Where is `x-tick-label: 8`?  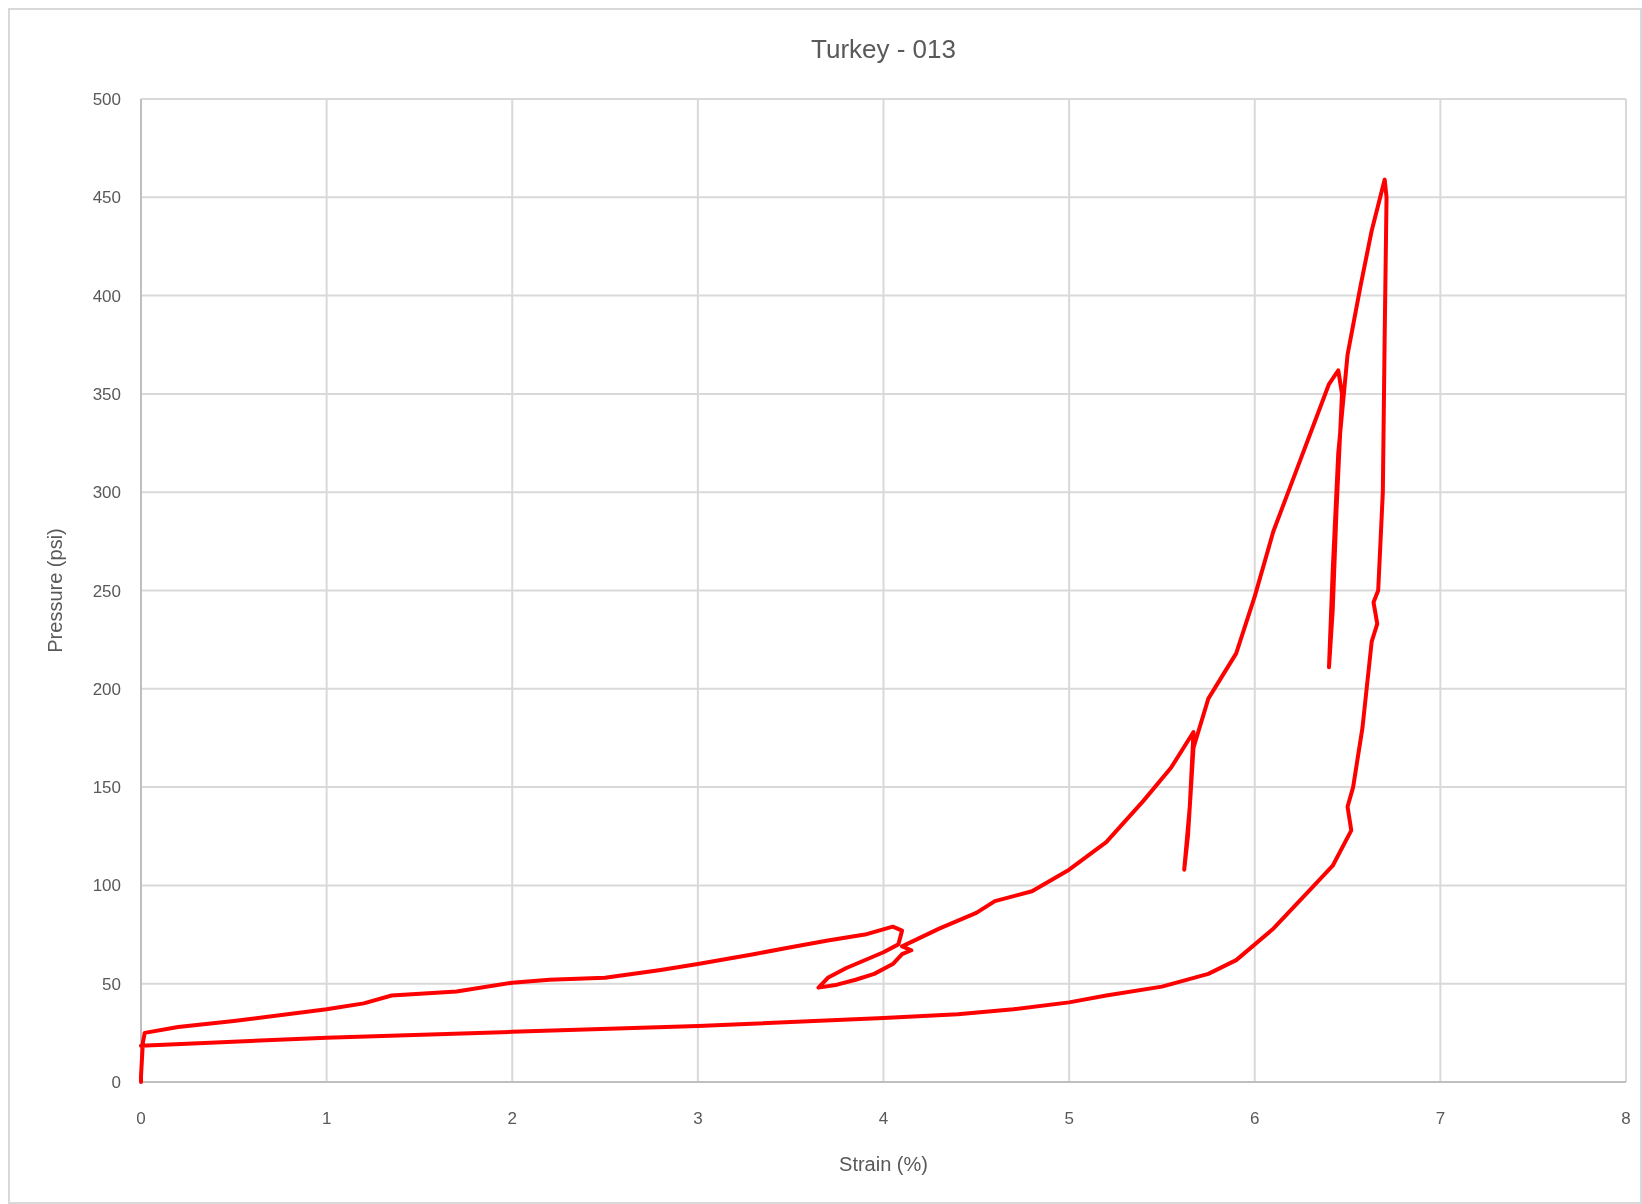
x-tick-label: 8 is located at coordinates (1626, 1118).